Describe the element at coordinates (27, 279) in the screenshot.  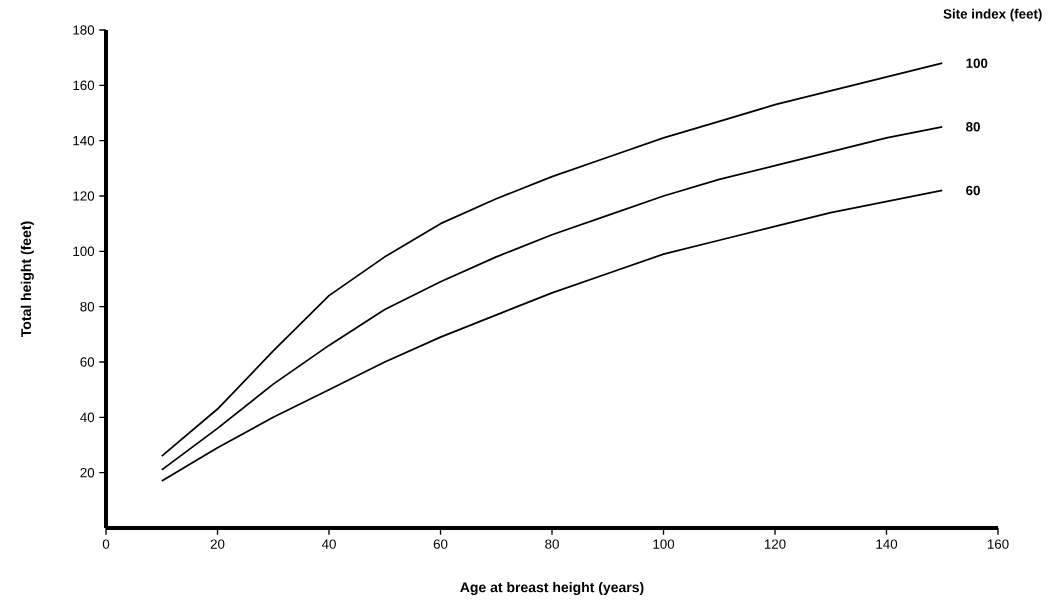
I see `y-axis-title: Total height (feet)` at that location.